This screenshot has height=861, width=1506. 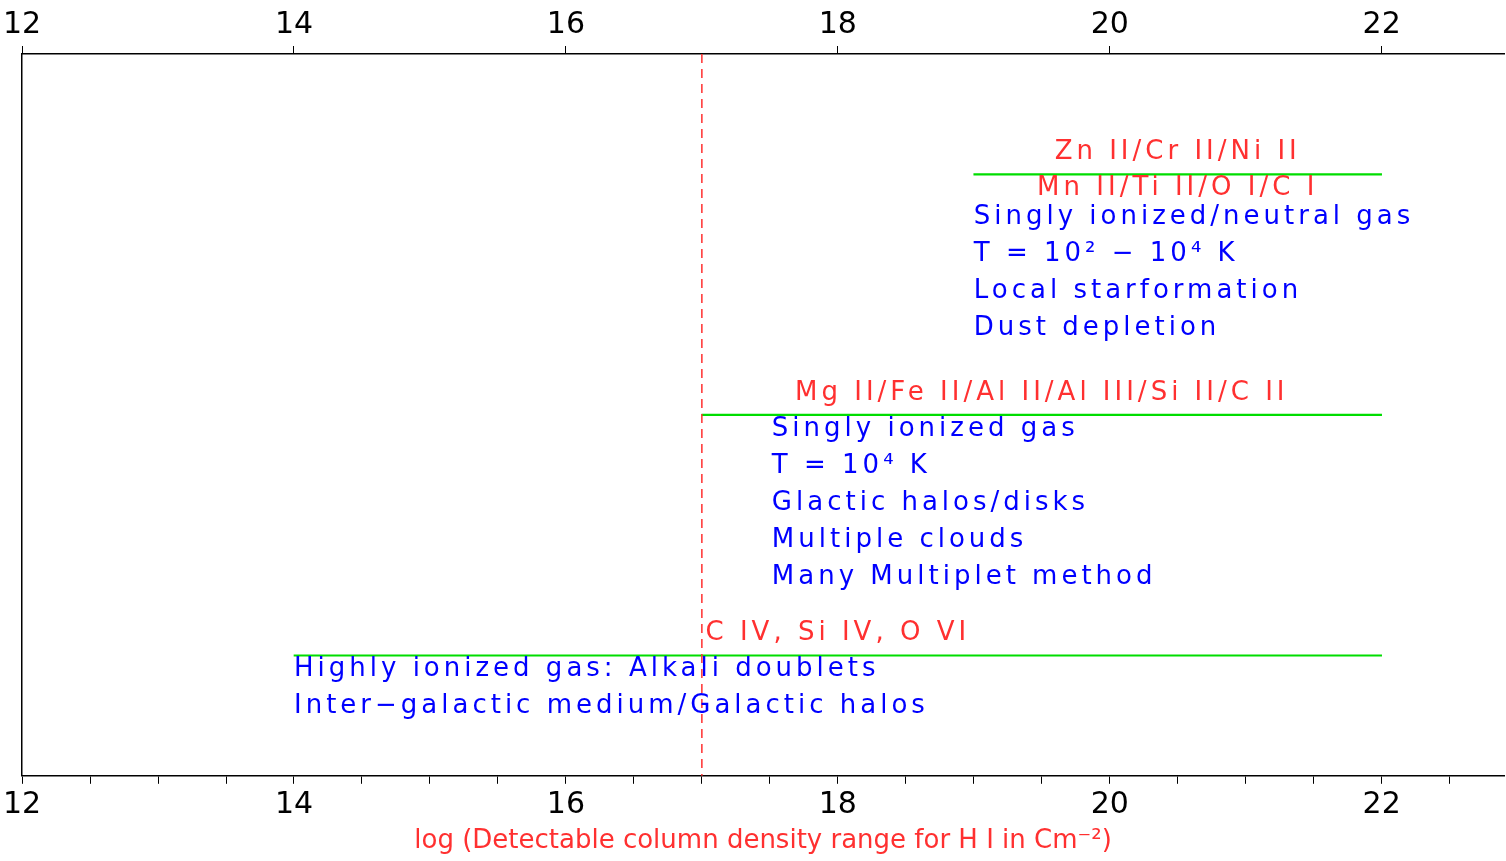 What do you see at coordinates (1381, 22) in the screenshot?
I see `x2-tick-label: 22` at bounding box center [1381, 22].